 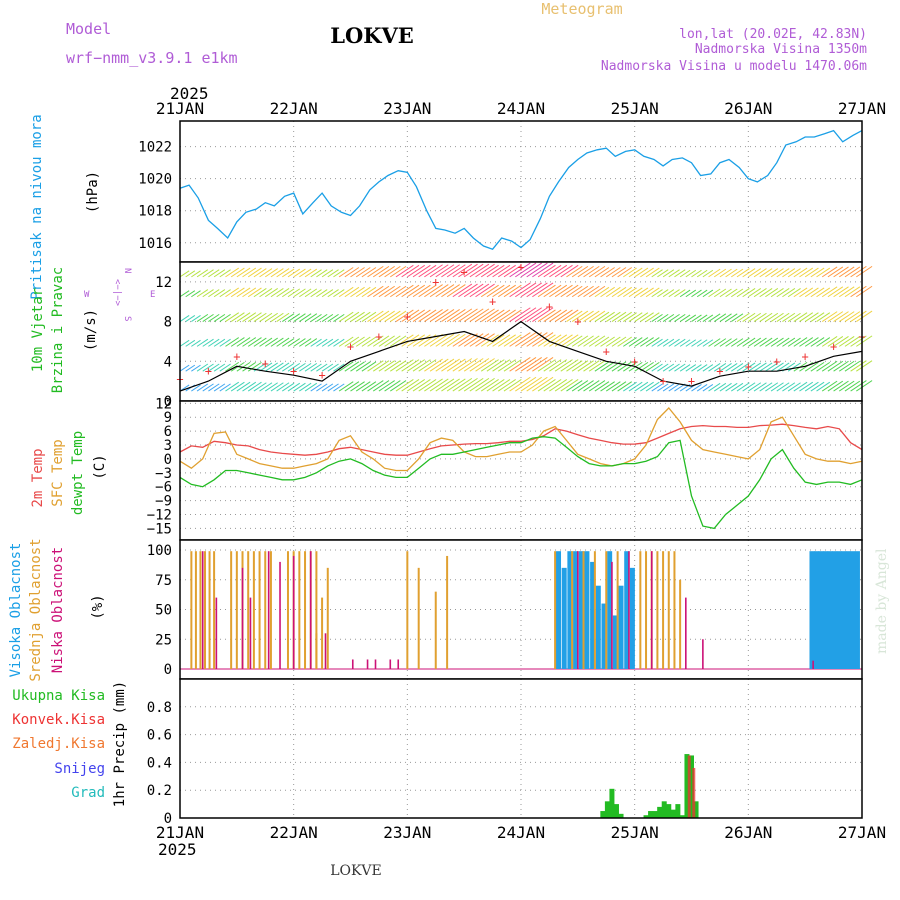 I want to click on y-tick-label: 1016, so click(x=155, y=244).